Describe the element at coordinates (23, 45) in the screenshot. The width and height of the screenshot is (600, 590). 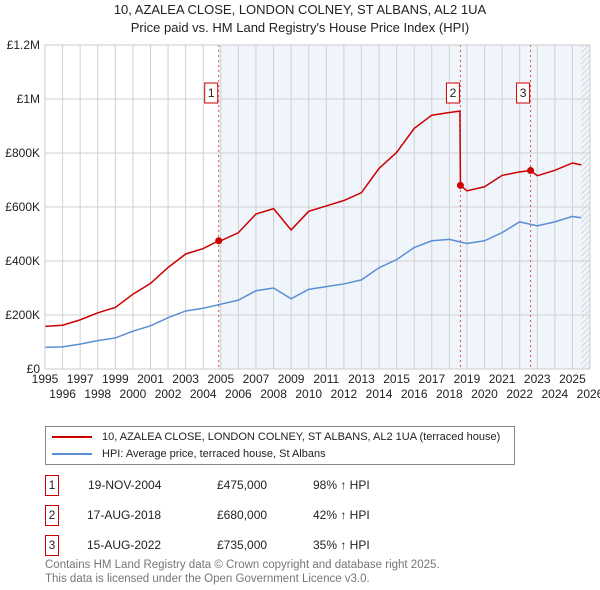
I see `y-tick-label: £1.2M` at that location.